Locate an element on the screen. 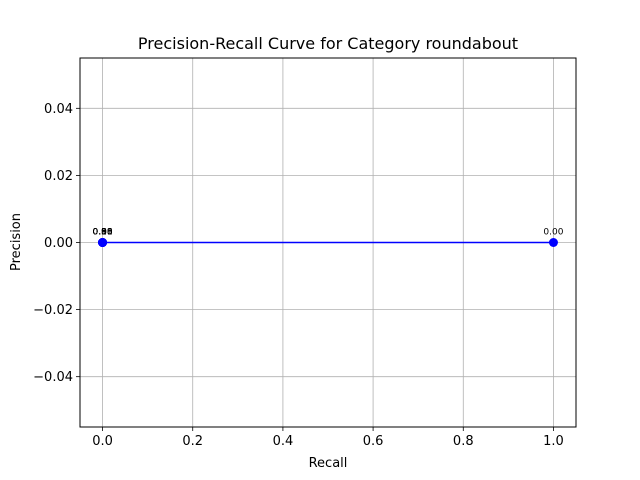  data-point-label: 0.51 is located at coordinates (103, 233).